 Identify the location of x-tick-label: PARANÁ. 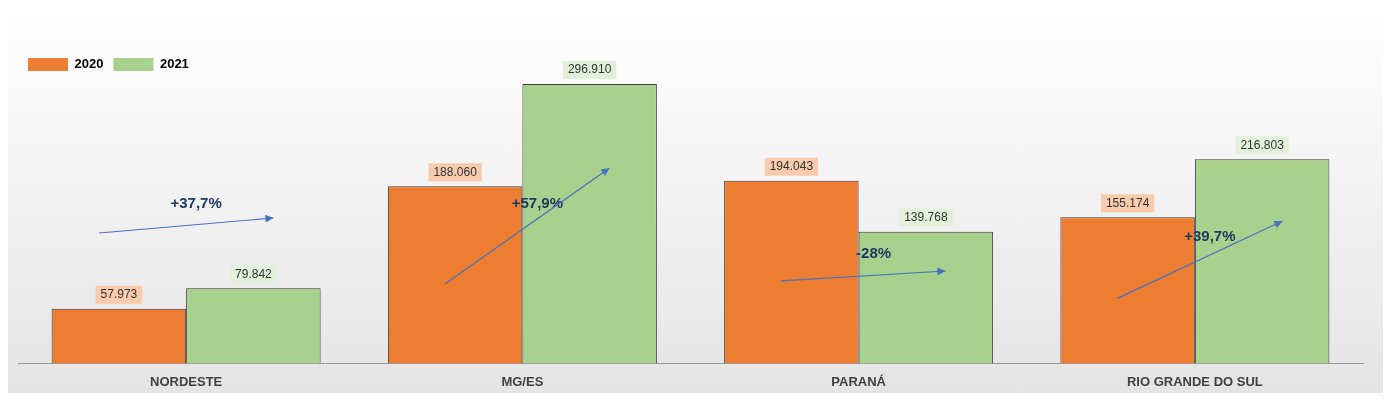
(859, 381).